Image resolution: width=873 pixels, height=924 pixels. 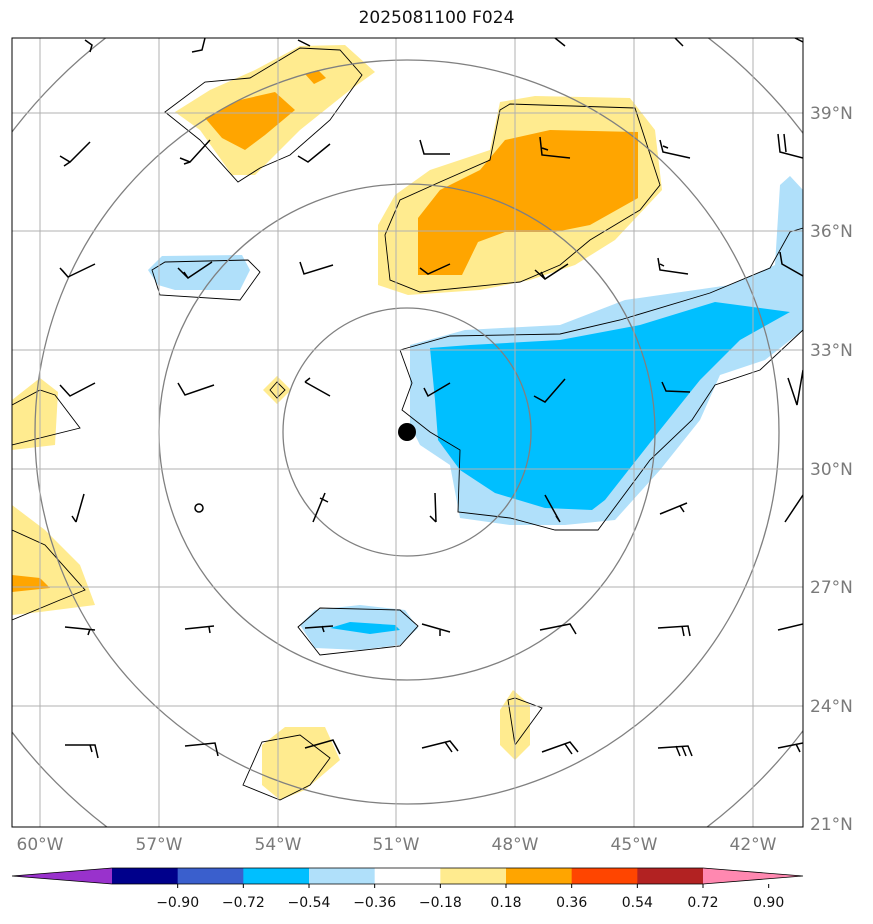 What do you see at coordinates (831, 707) in the screenshot?
I see `lat-label: 24°N` at bounding box center [831, 707].